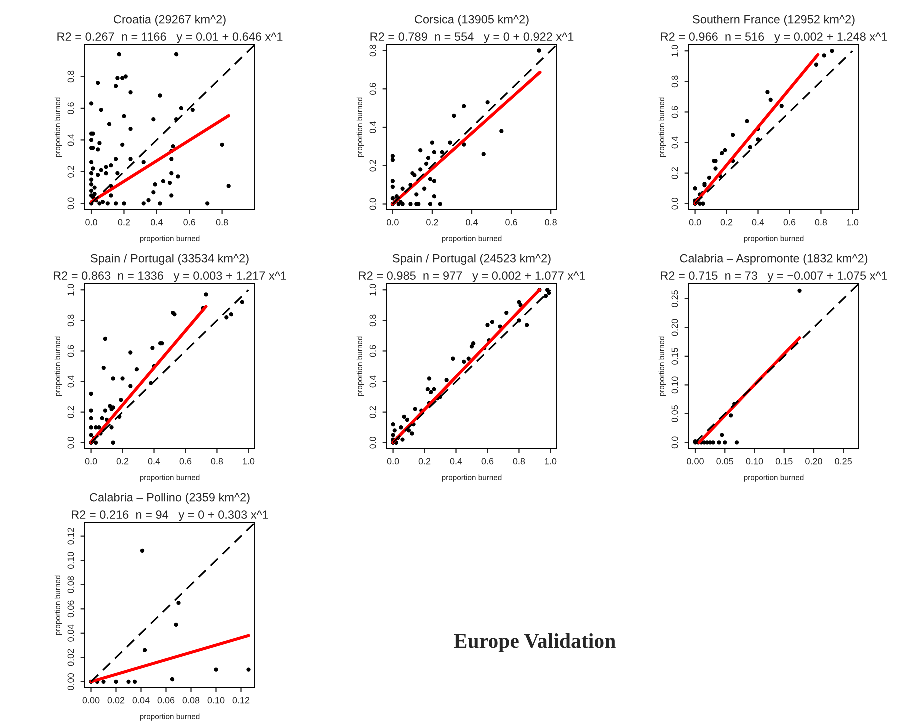  Describe the element at coordinates (471, 260) in the screenshot. I see `chart-title: Spain / Portugal (24523 km^2)` at that location.